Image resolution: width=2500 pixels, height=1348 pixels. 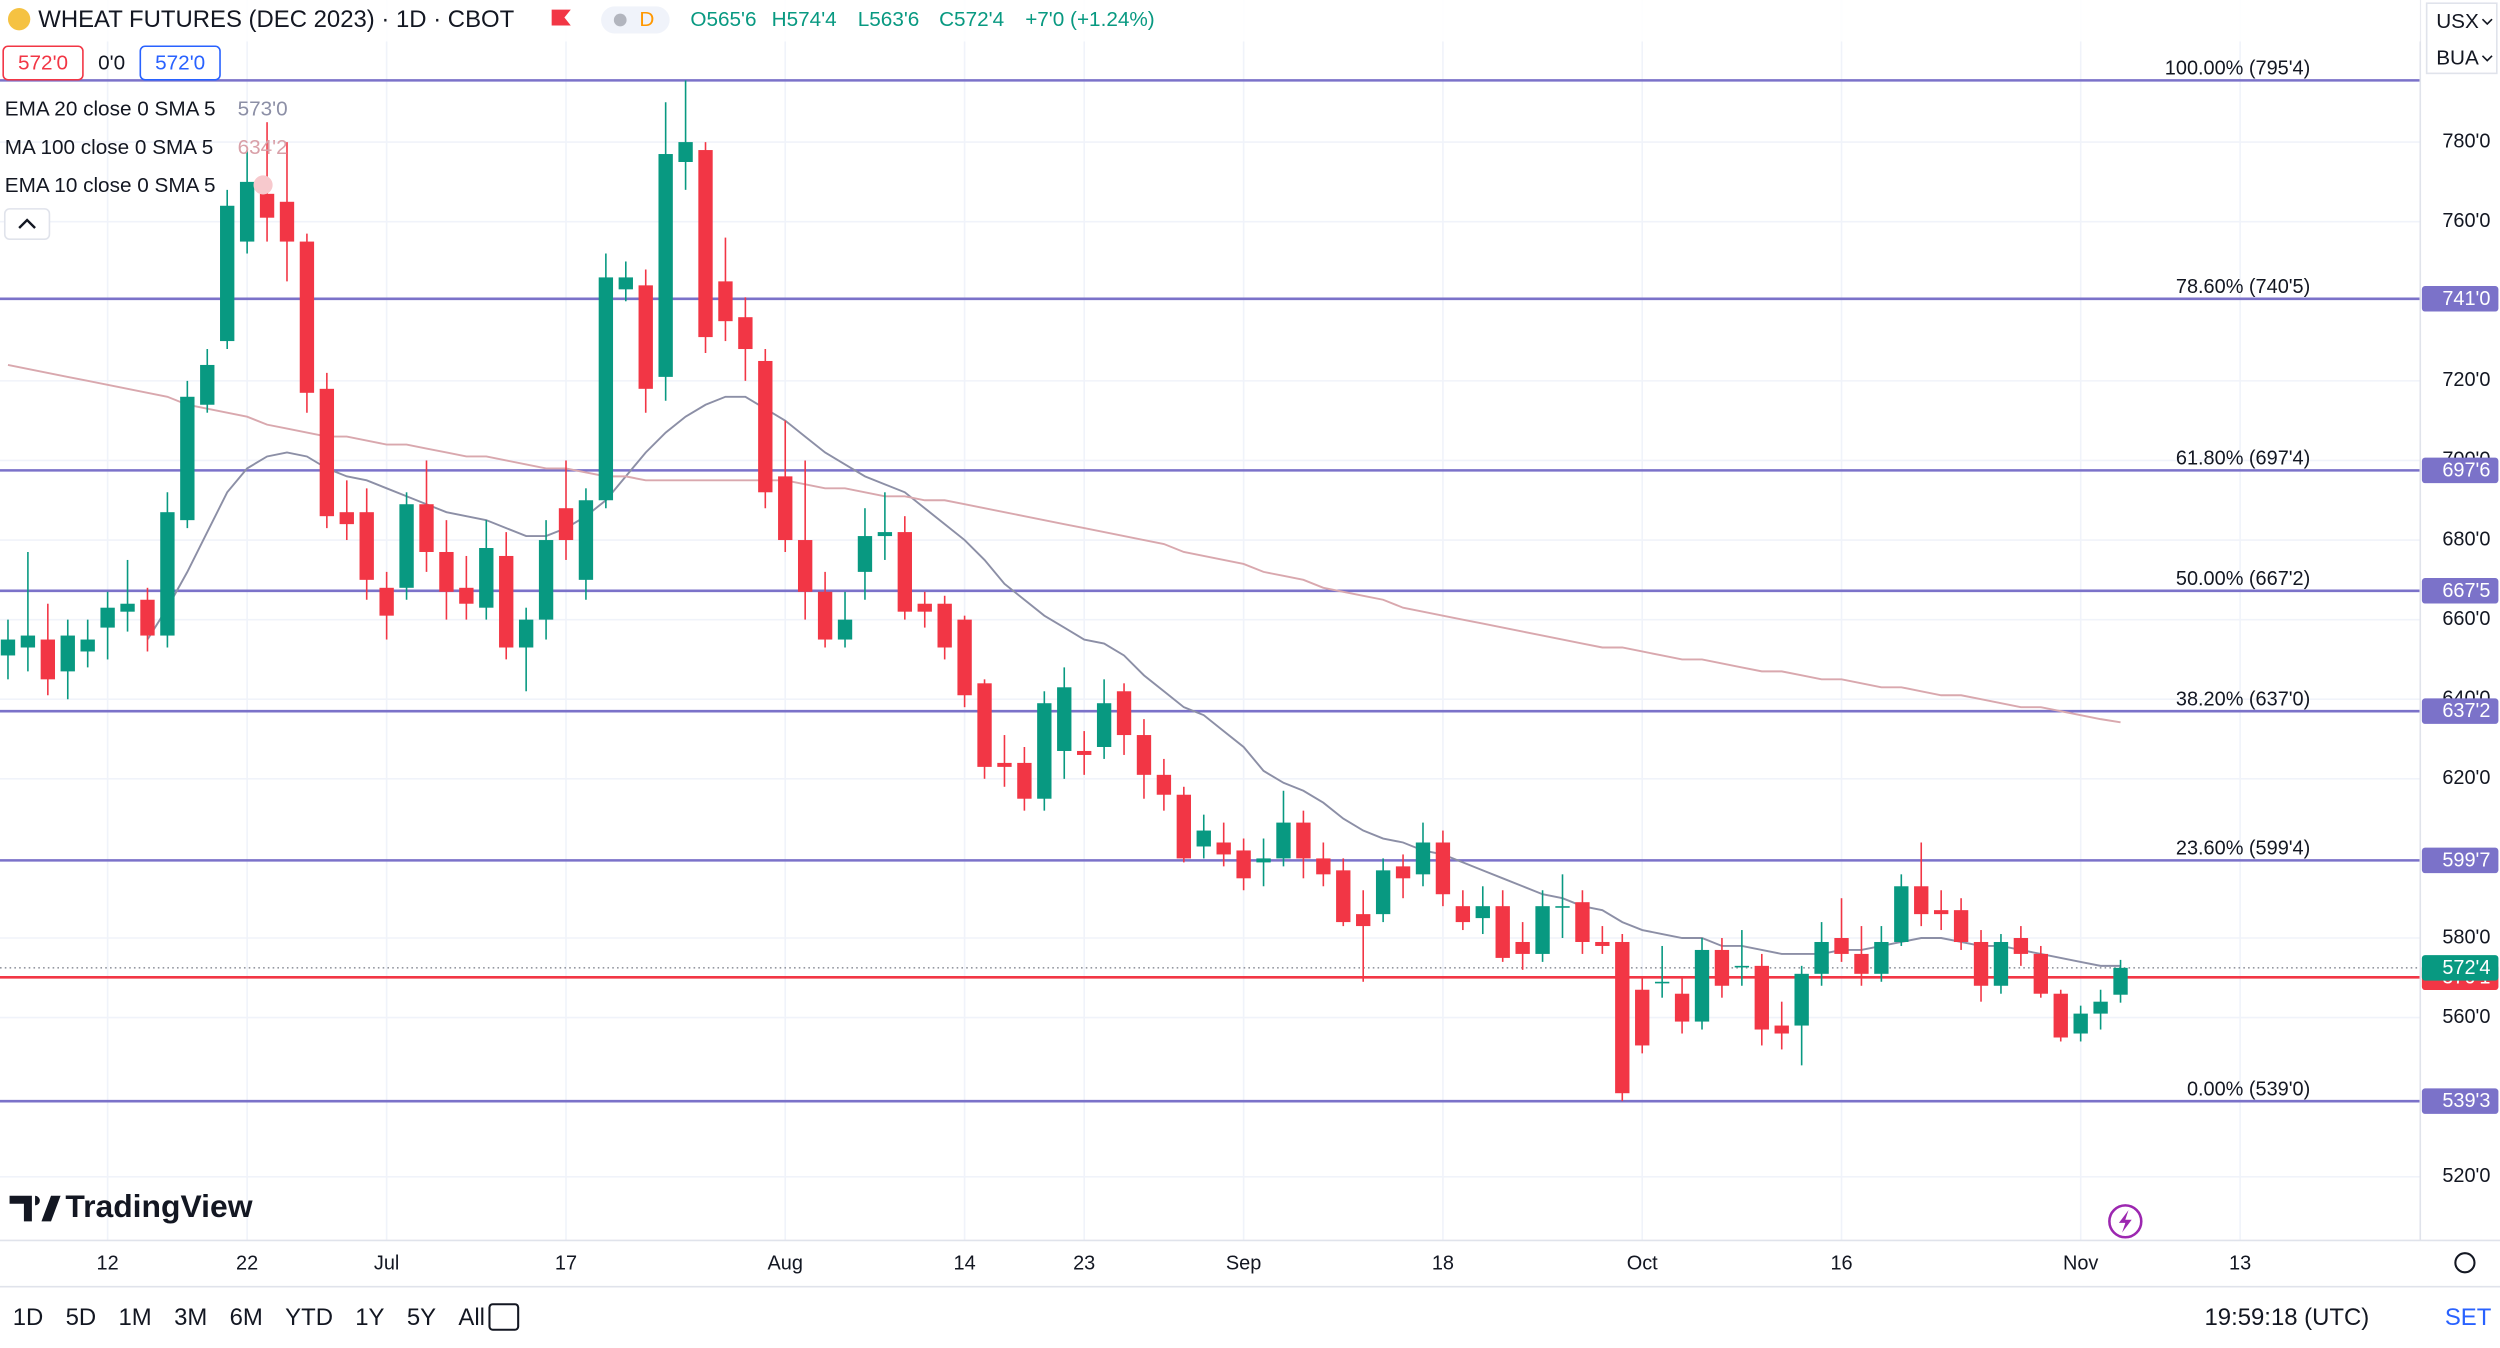 What do you see at coordinates (246, 1317) in the screenshot?
I see `range-button: 6M` at bounding box center [246, 1317].